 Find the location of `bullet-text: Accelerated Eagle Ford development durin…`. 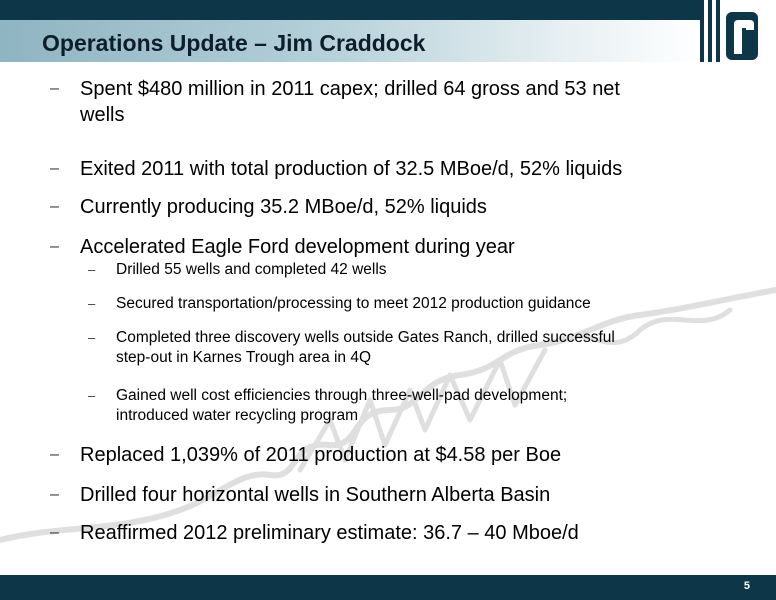

bullet-text: Accelerated Eagle Ford development durin… is located at coordinates (297, 247).